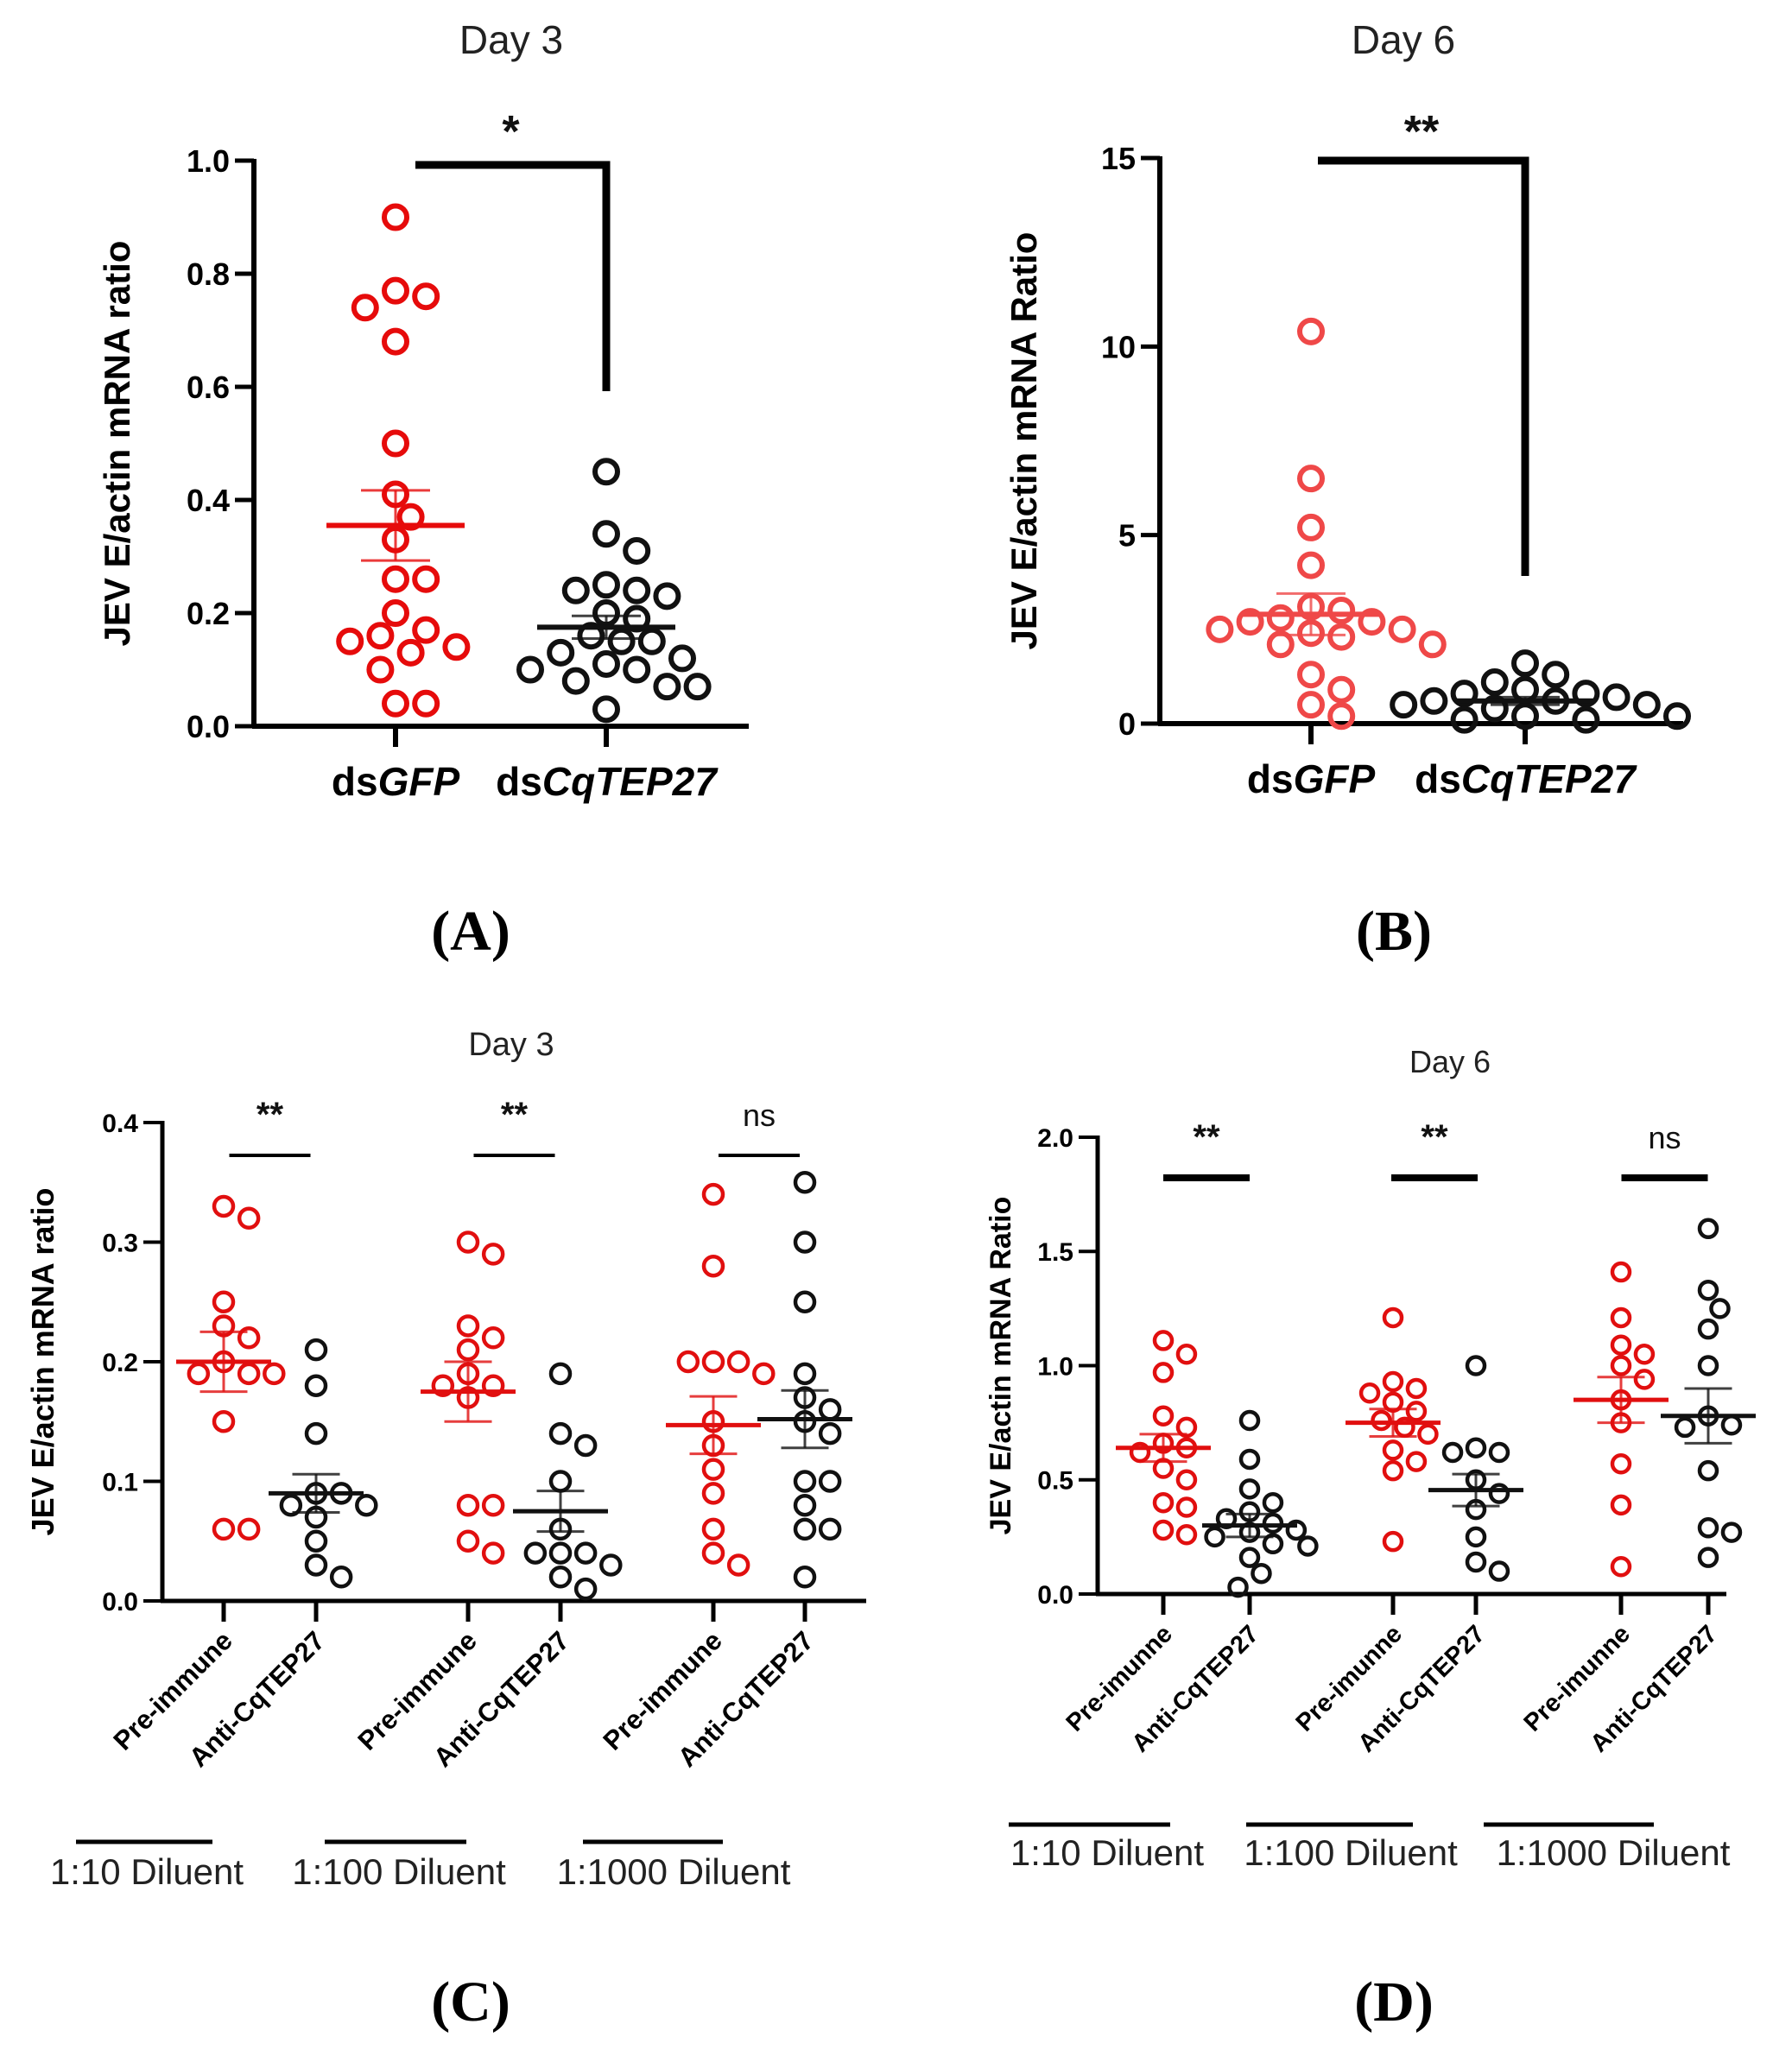  Describe the element at coordinates (1270, 779) in the screenshot. I see `x-label-prefix: ds` at that location.